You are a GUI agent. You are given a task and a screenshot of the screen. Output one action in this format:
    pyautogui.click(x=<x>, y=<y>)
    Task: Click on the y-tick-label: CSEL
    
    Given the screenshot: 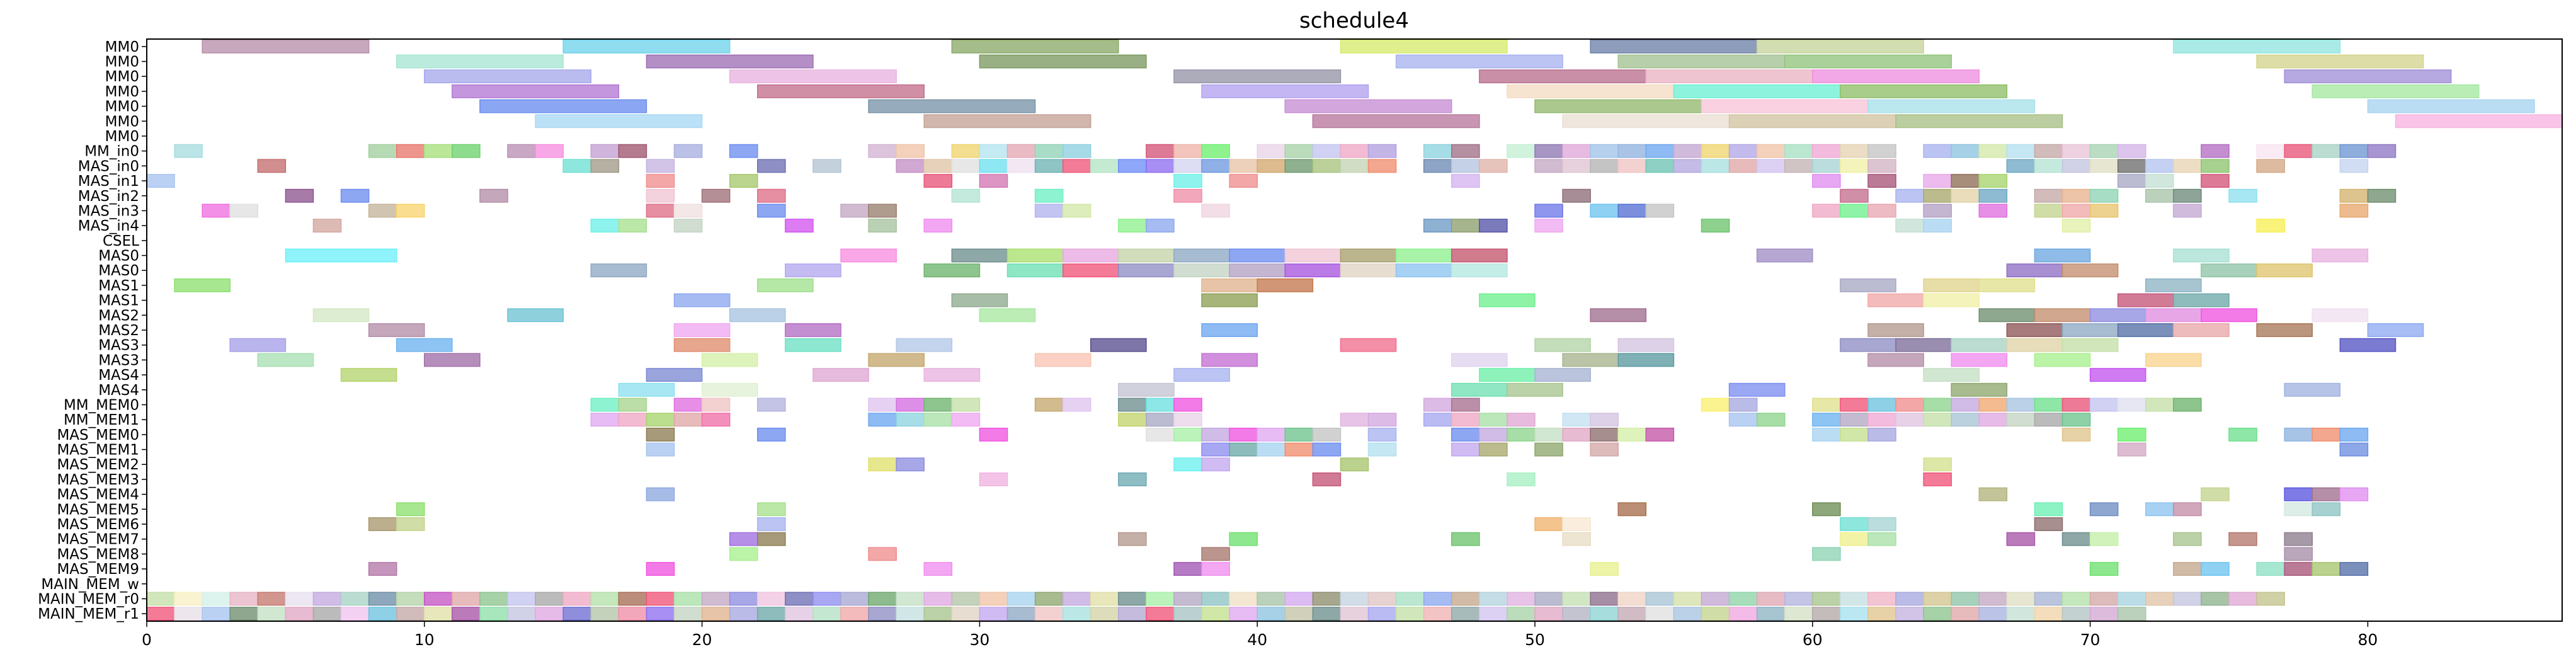 What is the action you would take?
    pyautogui.click(x=121, y=241)
    